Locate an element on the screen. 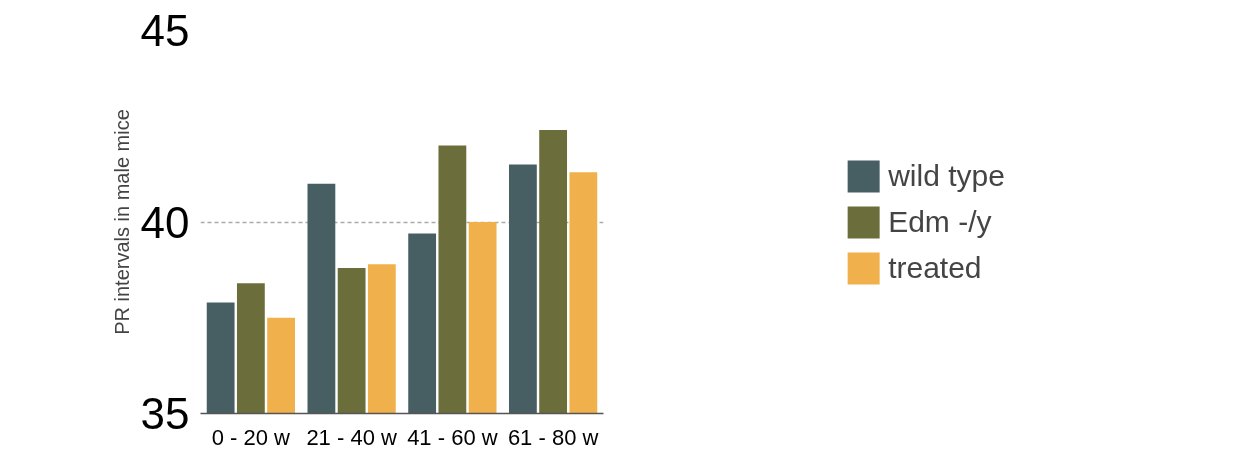 The height and width of the screenshot is (468, 1245). y-tick-label: 35 is located at coordinates (165, 413).